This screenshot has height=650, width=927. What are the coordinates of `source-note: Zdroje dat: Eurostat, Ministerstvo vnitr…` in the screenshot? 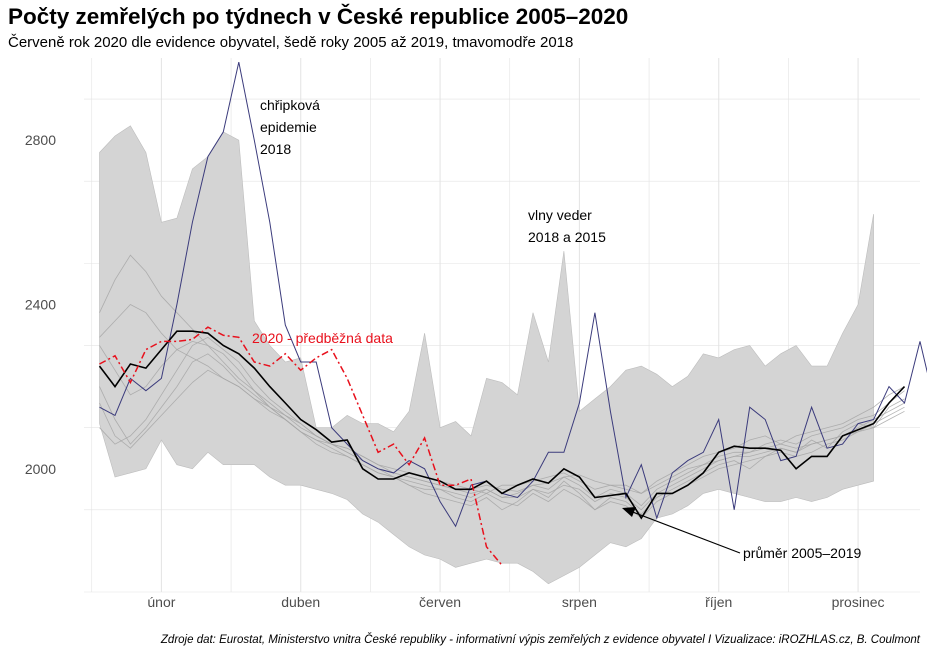 It's located at (540, 640).